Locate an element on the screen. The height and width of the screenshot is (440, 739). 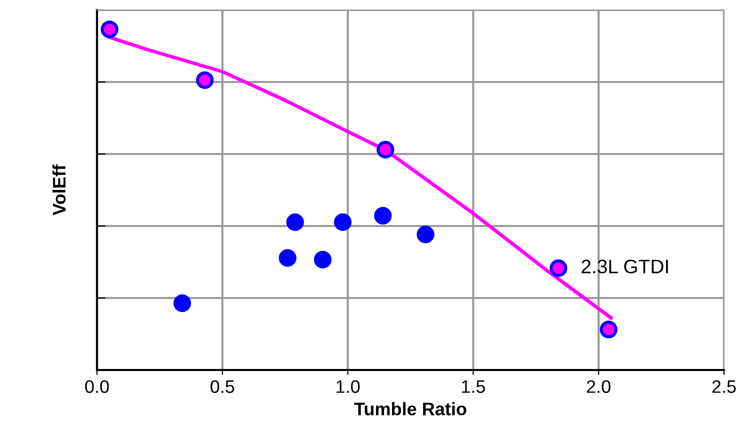
x-axis-title: Tumble Ratio is located at coordinates (410, 409).